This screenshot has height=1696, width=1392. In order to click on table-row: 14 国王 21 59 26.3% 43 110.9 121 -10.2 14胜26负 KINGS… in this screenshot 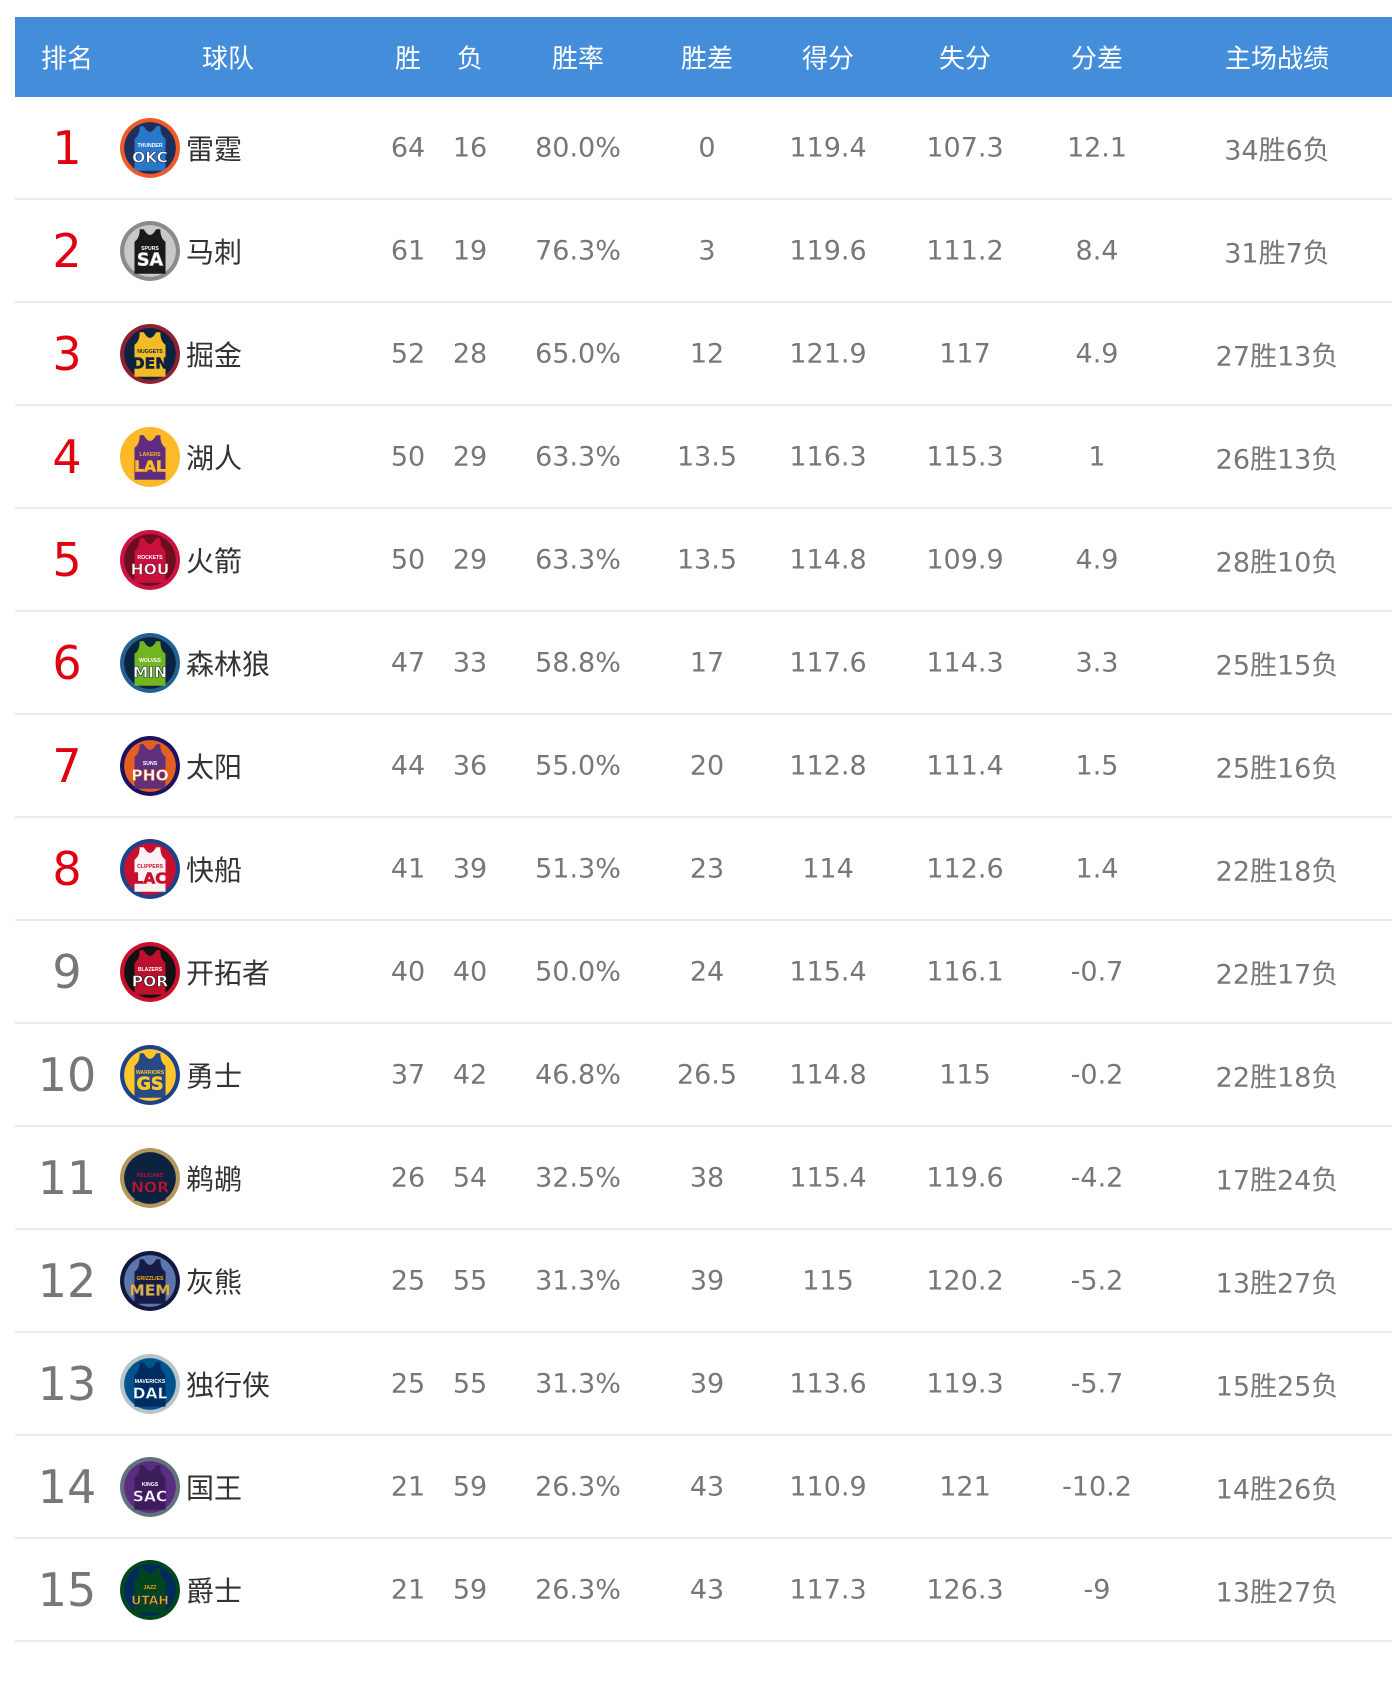, I will do `click(703, 1487)`.